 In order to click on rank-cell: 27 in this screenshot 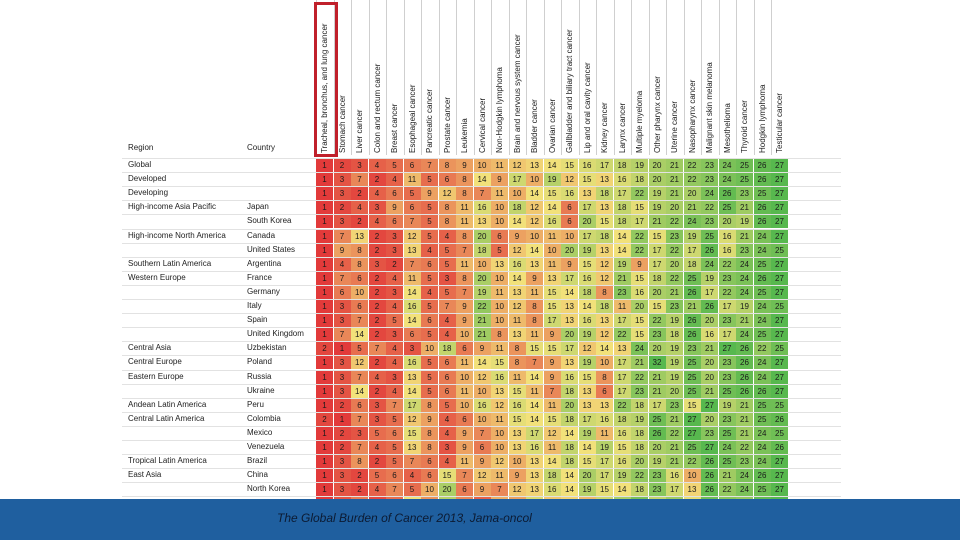, I will do `click(779, 391)`.